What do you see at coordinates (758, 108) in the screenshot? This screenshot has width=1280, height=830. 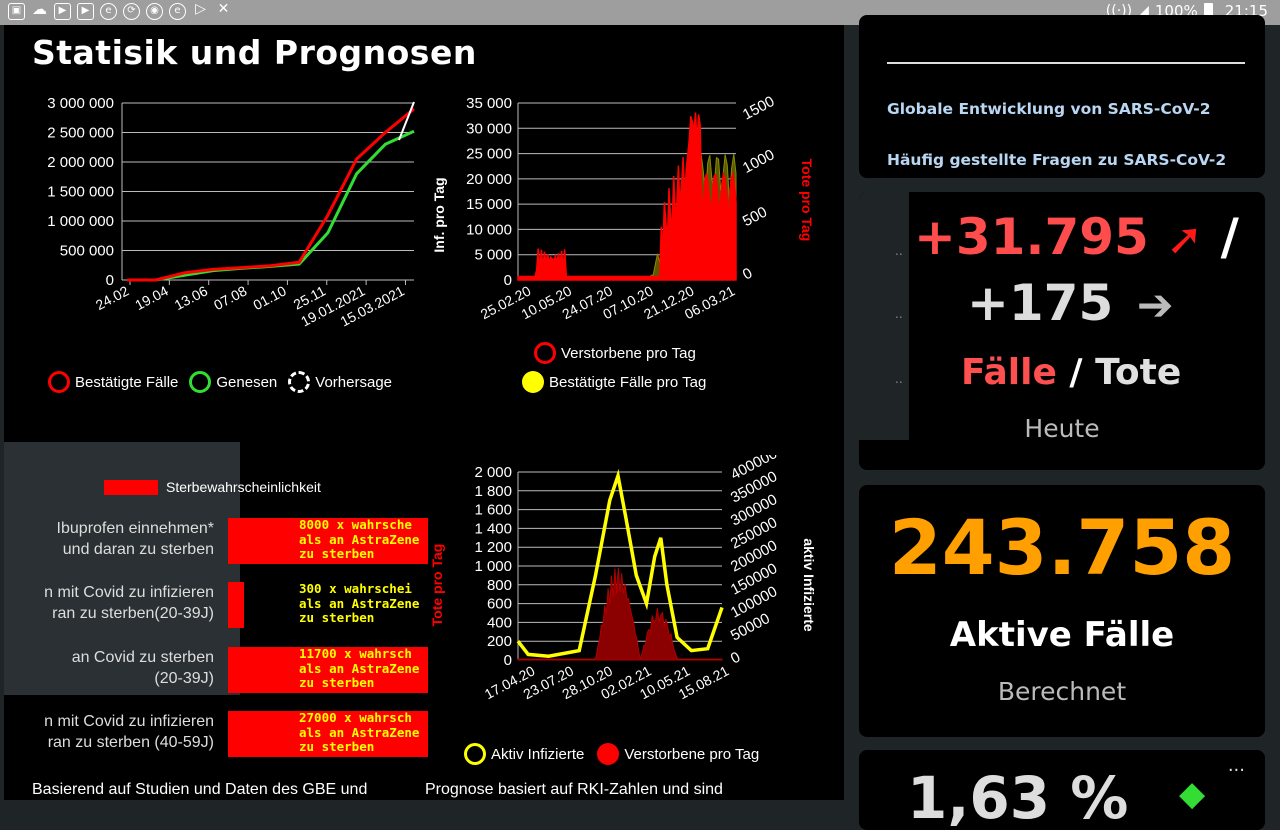 I see `y2-tick-label: 1500` at bounding box center [758, 108].